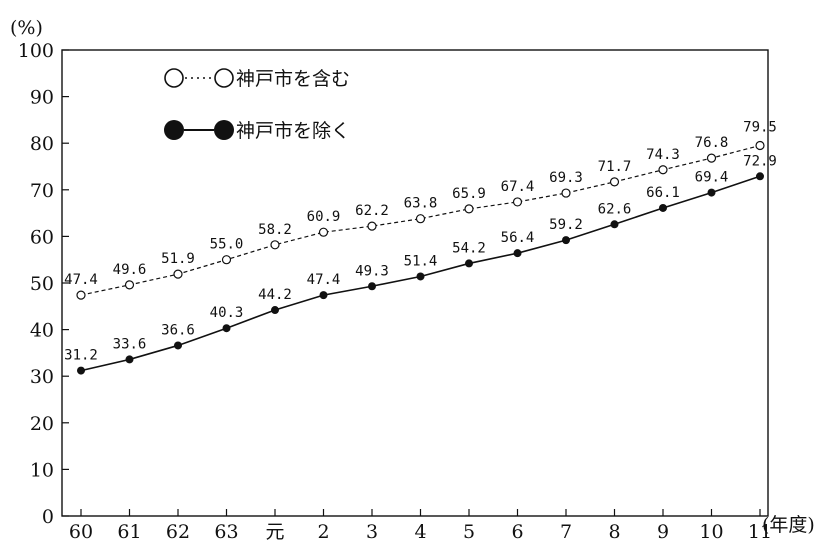  Describe the element at coordinates (42, 98) in the screenshot. I see `y-tick-label: 90` at that location.